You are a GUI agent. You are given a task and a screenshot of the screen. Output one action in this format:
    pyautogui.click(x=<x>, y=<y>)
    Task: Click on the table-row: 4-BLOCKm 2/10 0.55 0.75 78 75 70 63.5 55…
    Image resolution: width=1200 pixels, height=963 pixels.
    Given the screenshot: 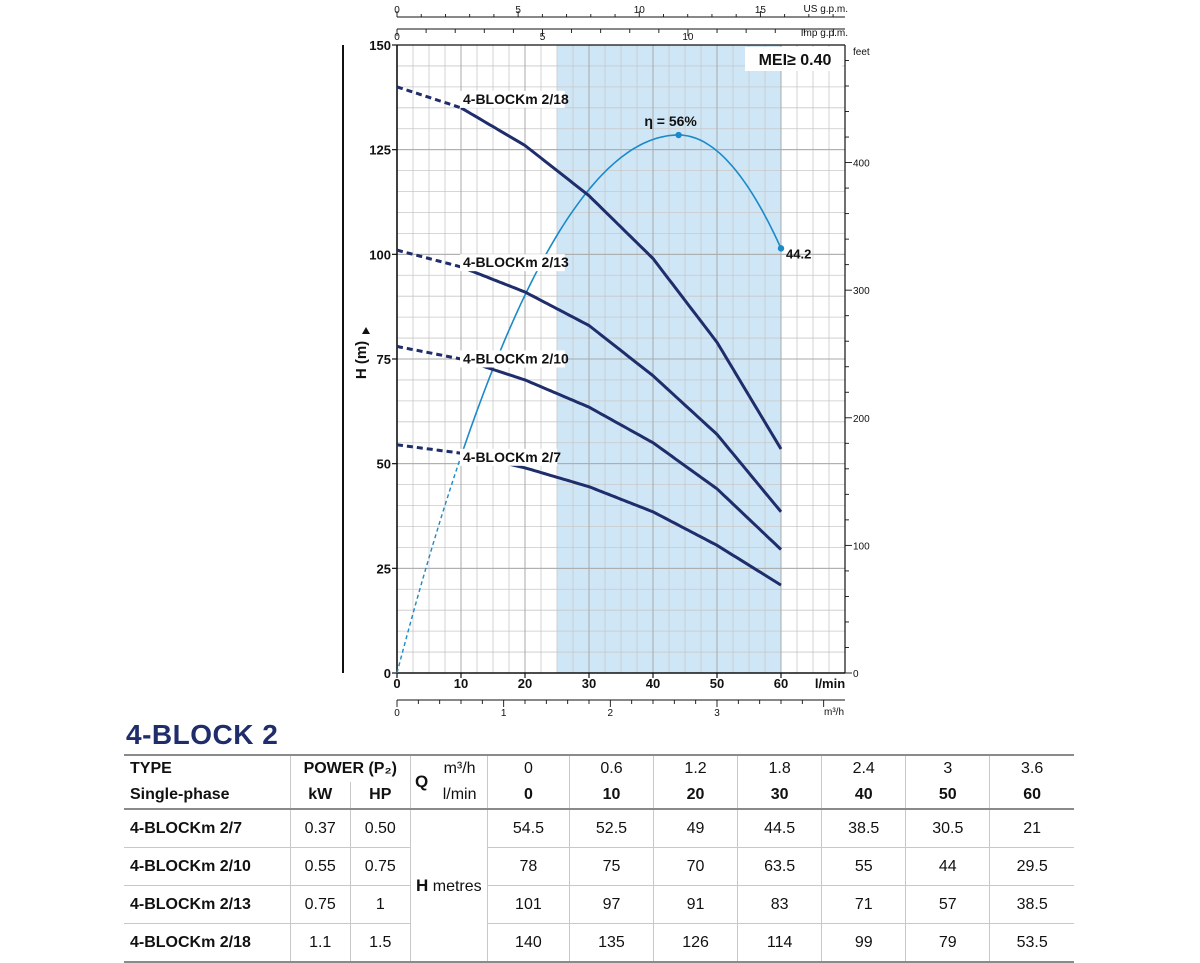 What is the action you would take?
    pyautogui.click(x=599, y=866)
    